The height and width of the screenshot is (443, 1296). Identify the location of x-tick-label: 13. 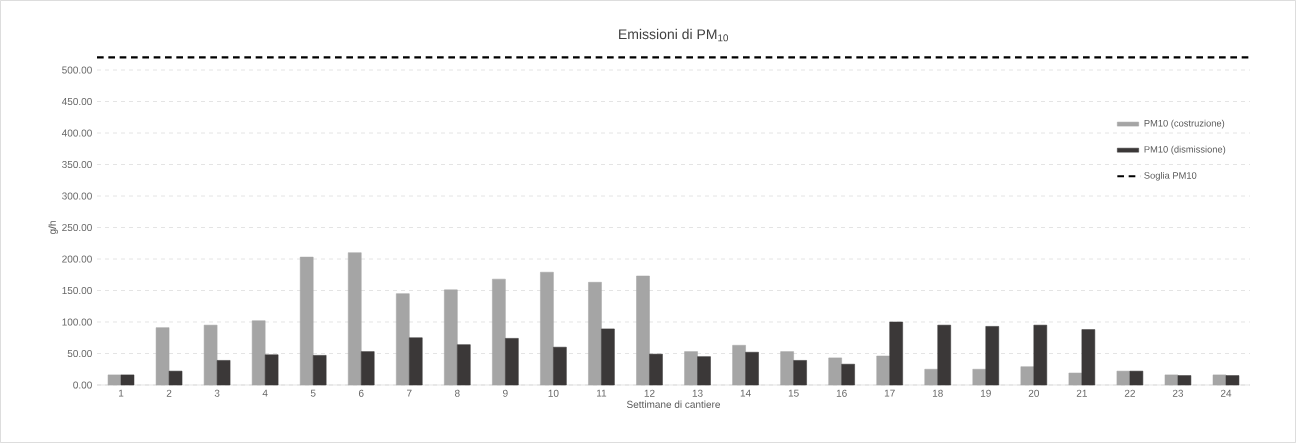
(697, 393).